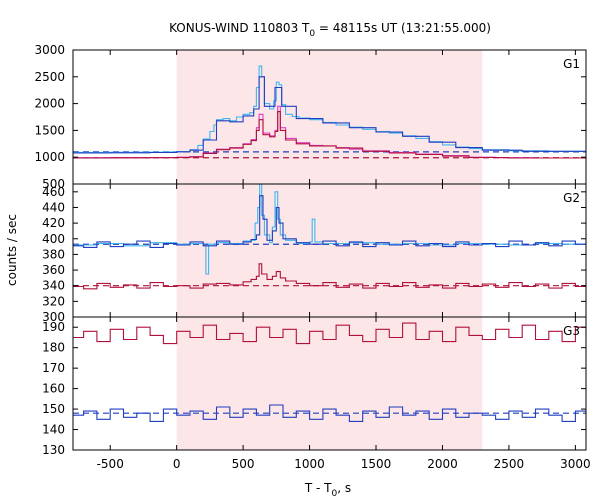  I want to click on y-tick-label: 500, so click(53, 184).